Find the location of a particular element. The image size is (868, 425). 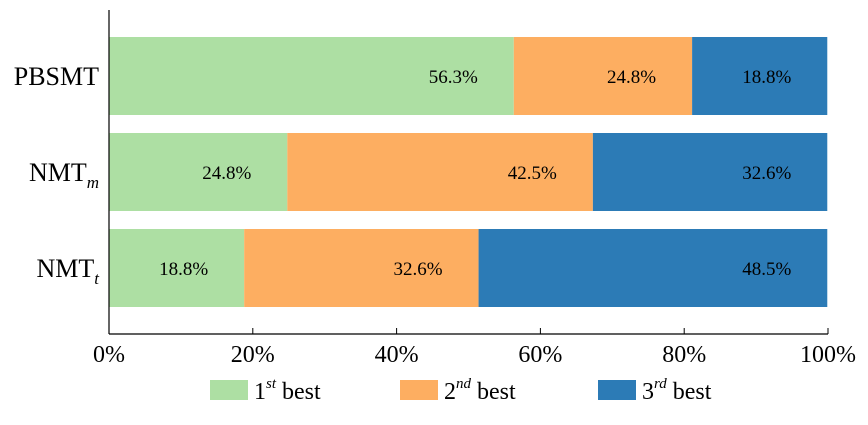

data-label-2-3: 32.6% is located at coordinates (766, 173).